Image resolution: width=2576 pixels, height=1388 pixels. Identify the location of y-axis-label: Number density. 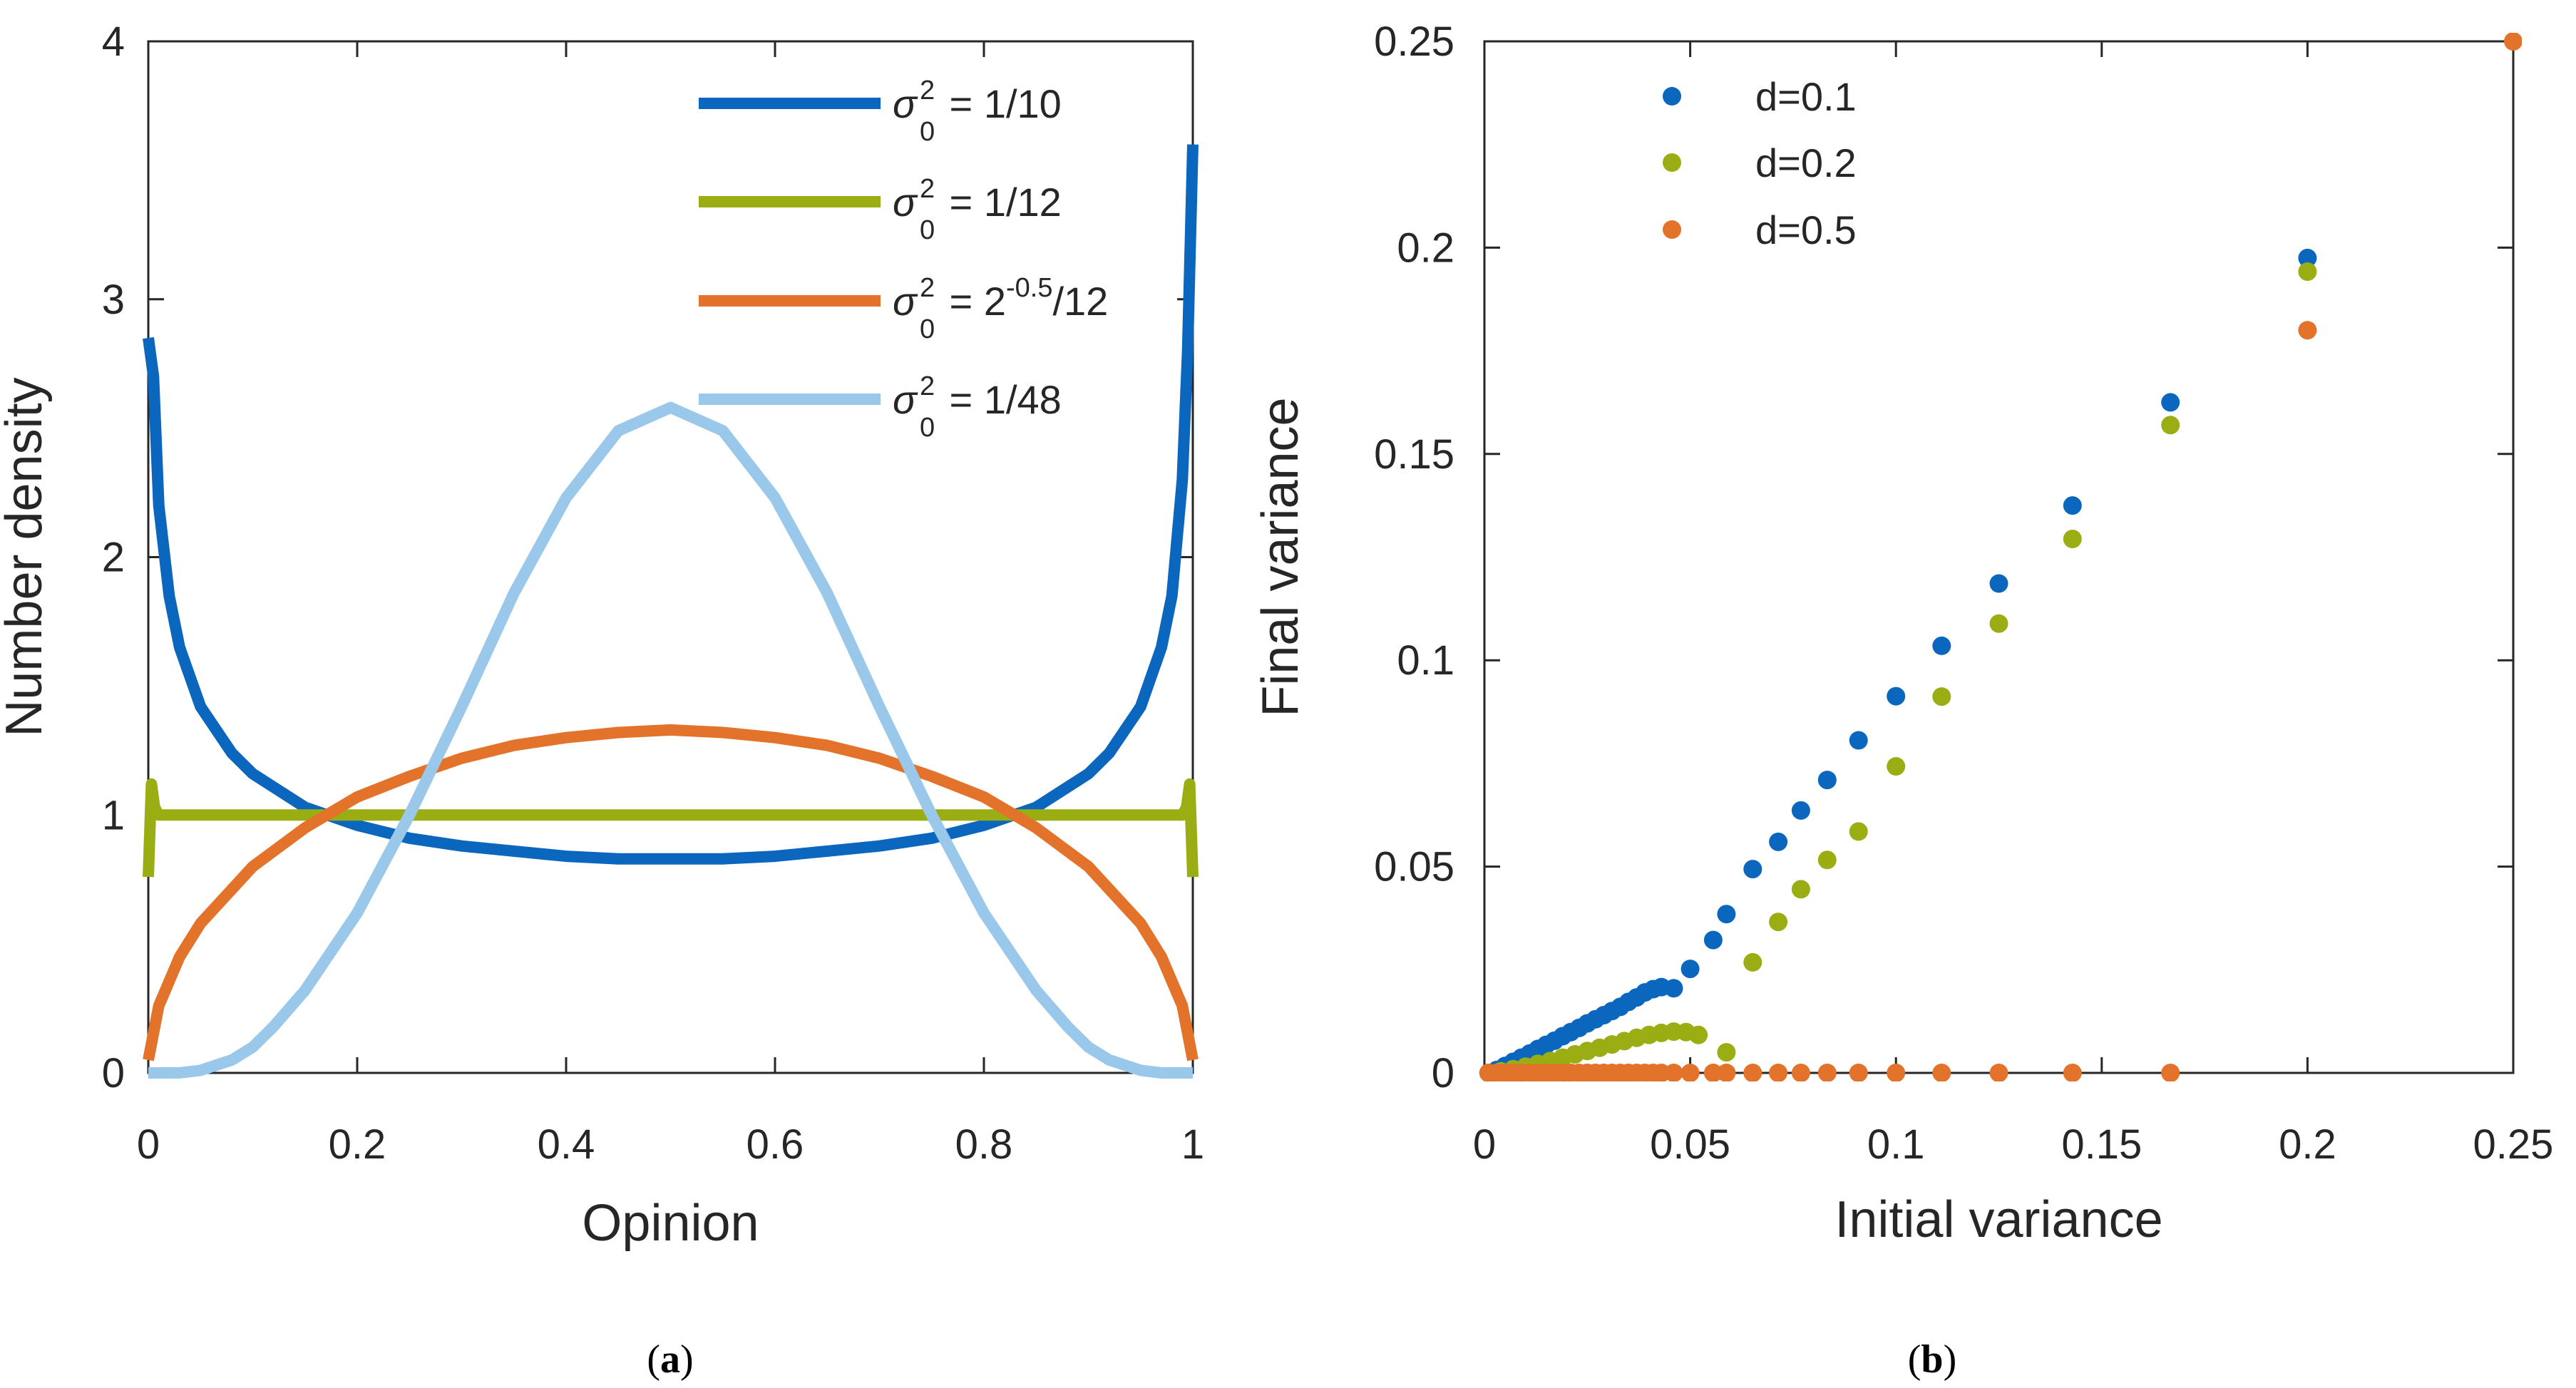
(26, 556).